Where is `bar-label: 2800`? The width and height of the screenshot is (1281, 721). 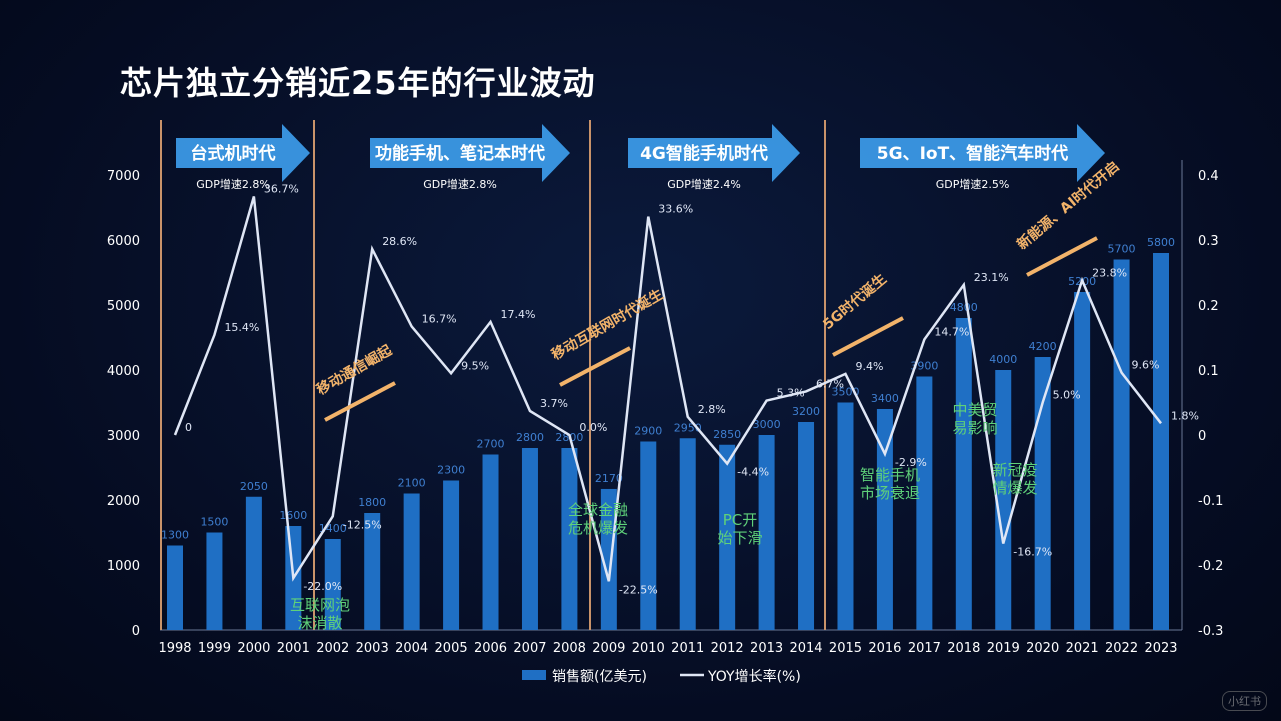 bar-label: 2800 is located at coordinates (530, 437).